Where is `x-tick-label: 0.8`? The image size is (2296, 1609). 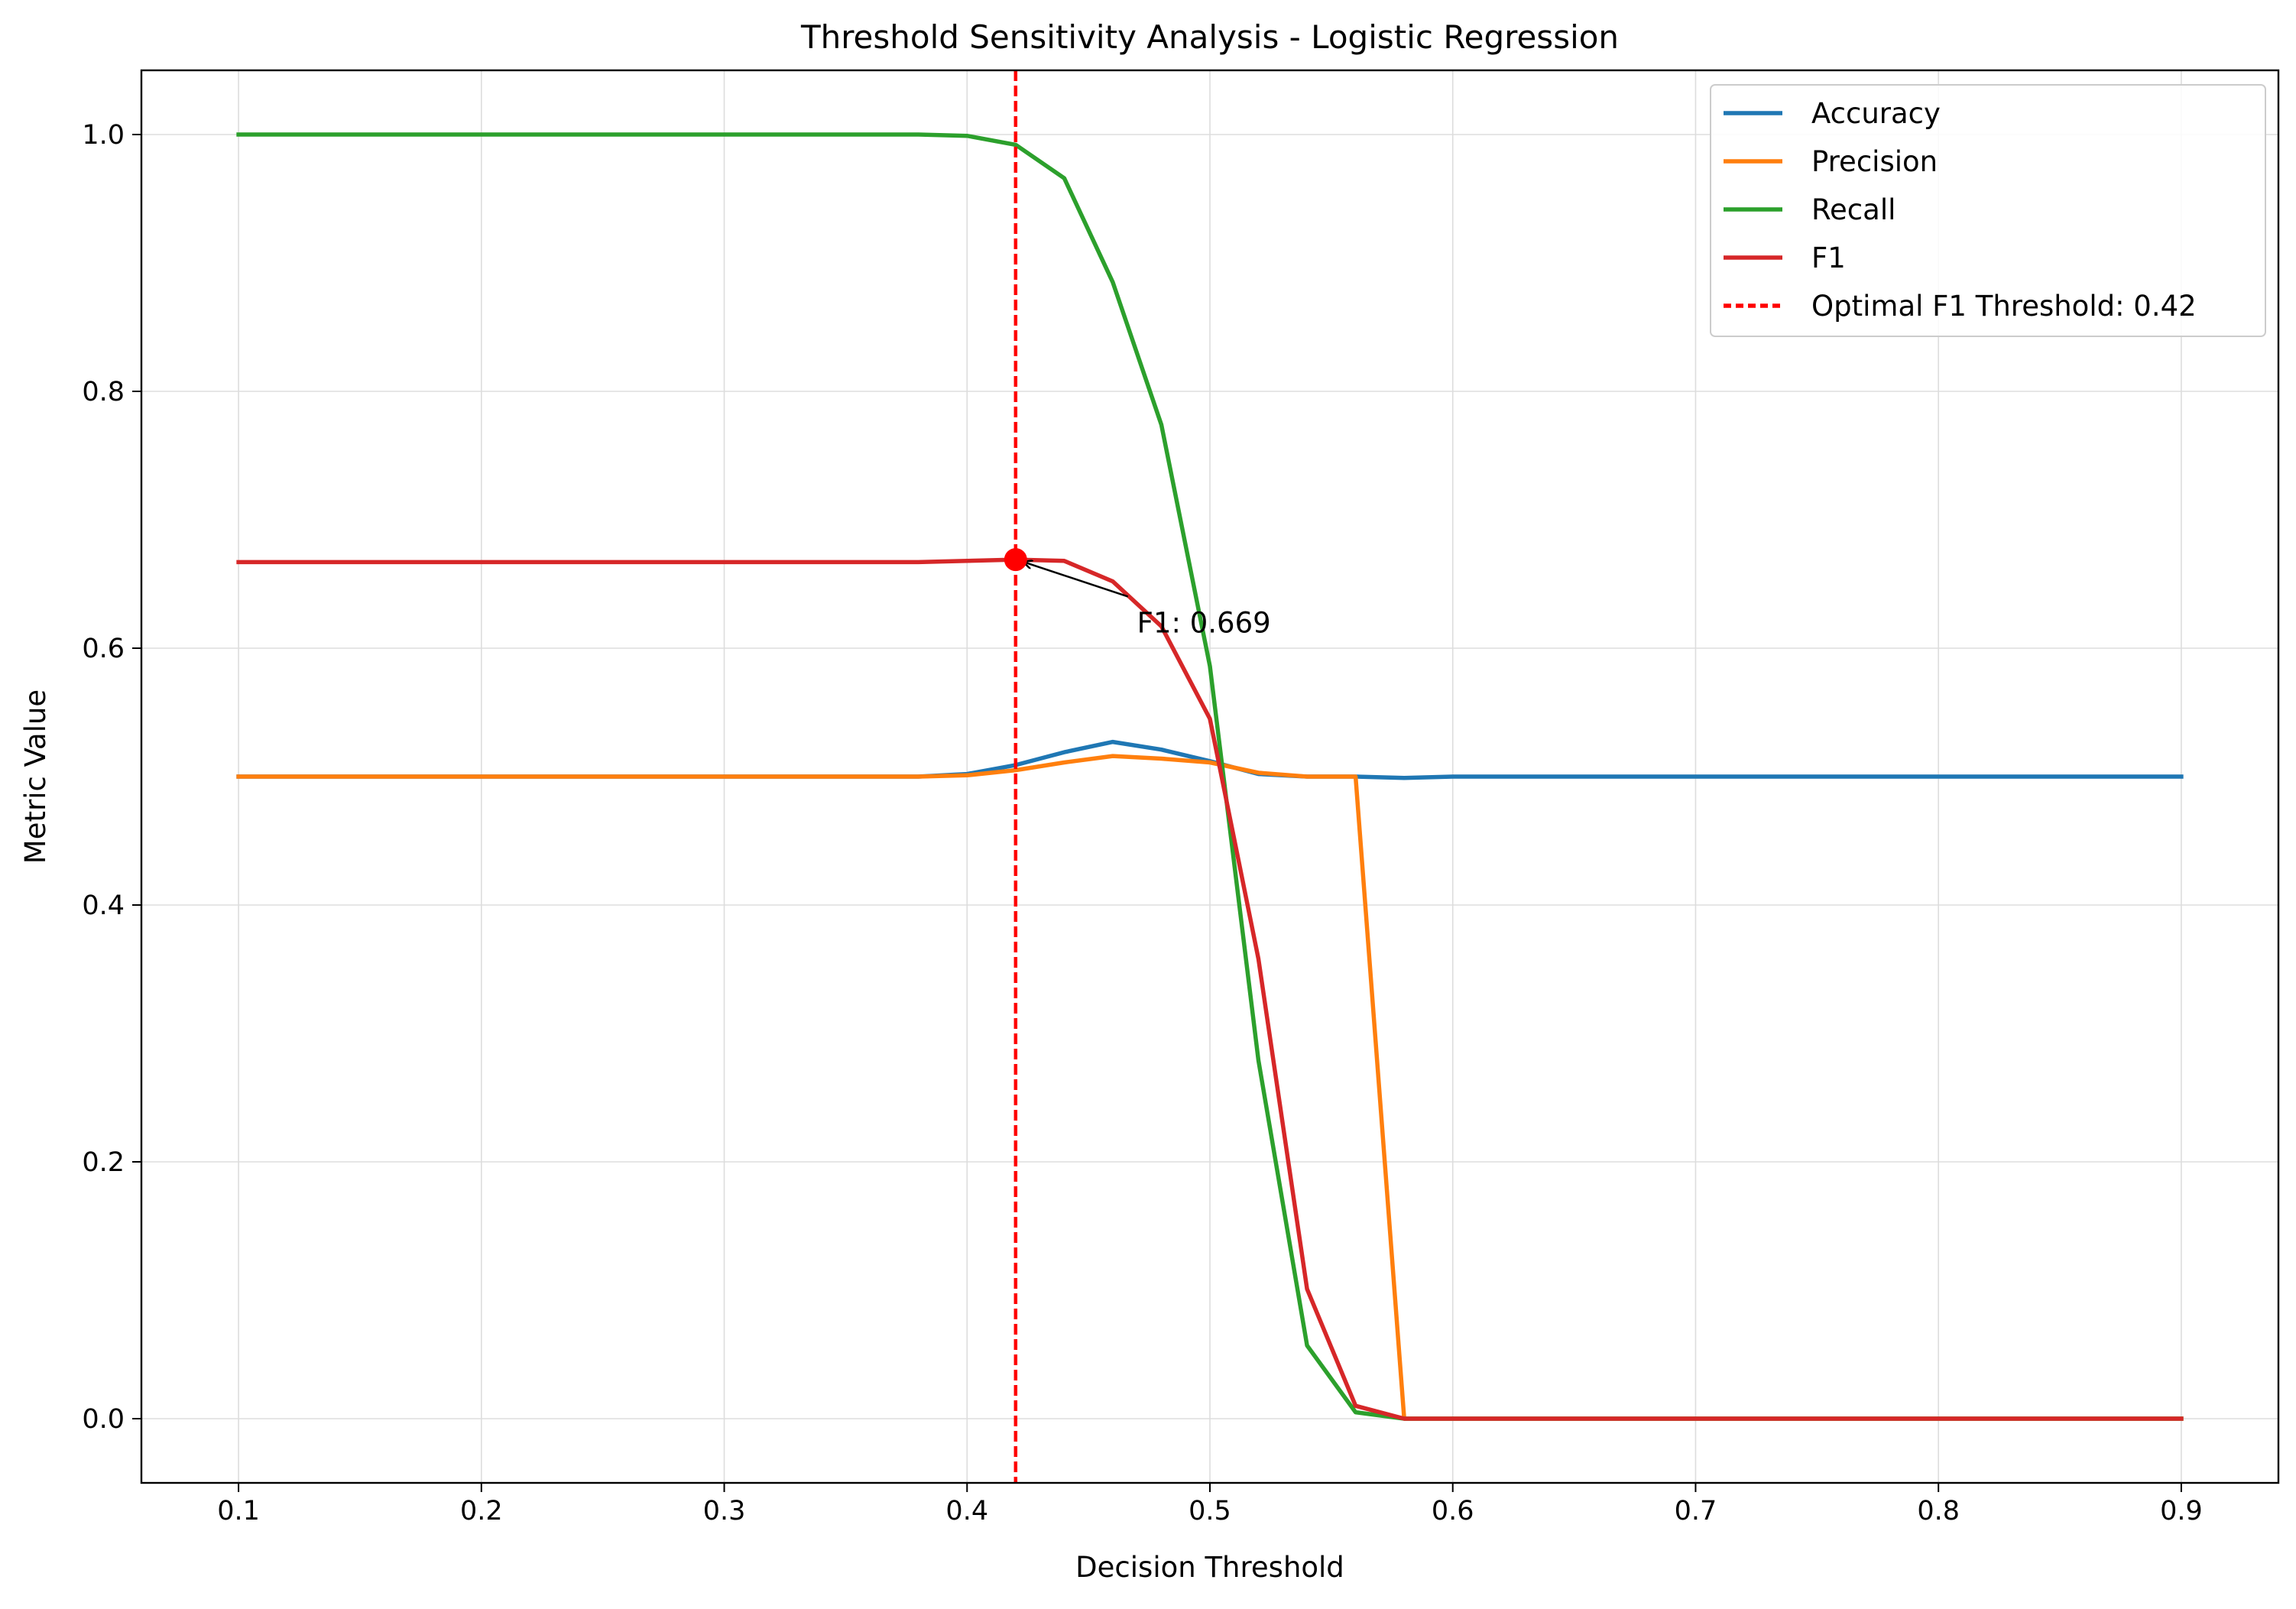
x-tick-label: 0.8 is located at coordinates (1938, 1511).